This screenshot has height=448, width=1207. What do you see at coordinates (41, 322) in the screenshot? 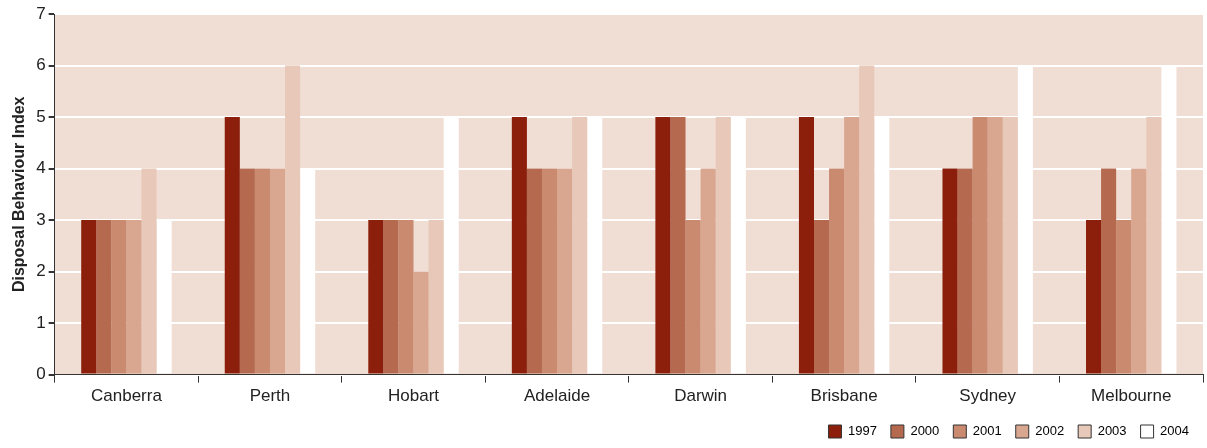
I see `y-tick-label: 1` at bounding box center [41, 322].